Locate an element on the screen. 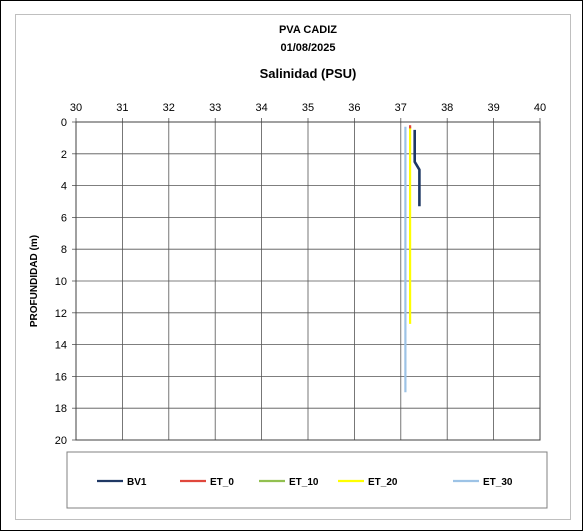  series-line-bv1 is located at coordinates (417, 168).